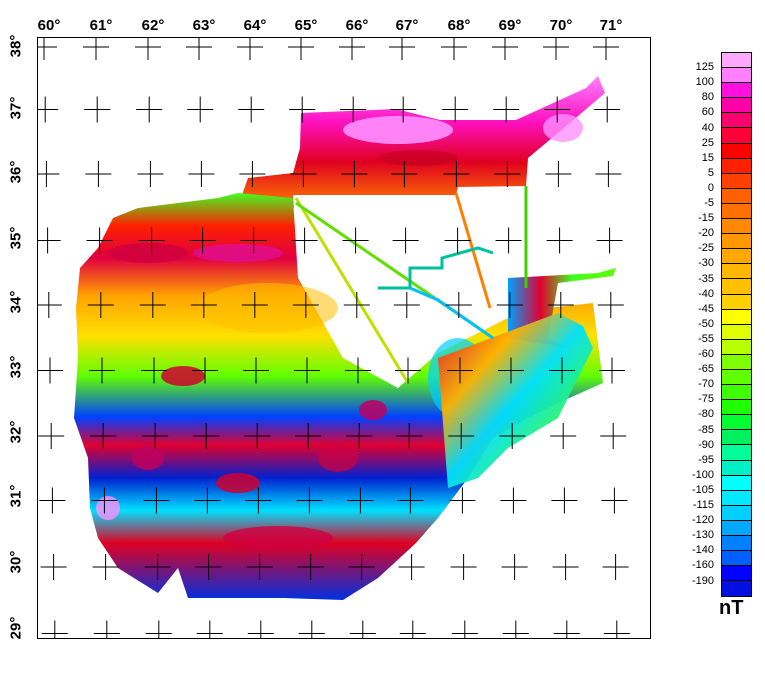 This screenshot has height=678, width=765. What do you see at coordinates (16, 238) in the screenshot?
I see `latitude-label: 35°` at bounding box center [16, 238].